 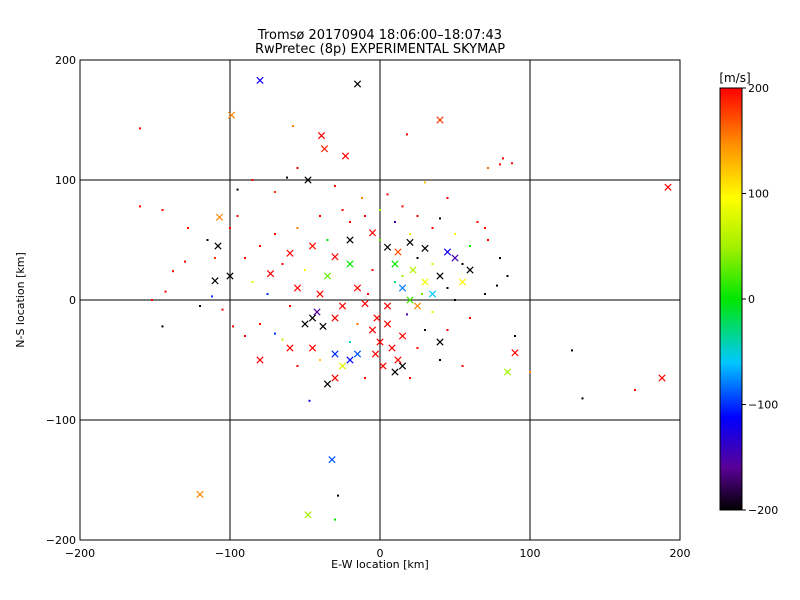 I want to click on y-tick-label: 200, so click(x=65, y=60).